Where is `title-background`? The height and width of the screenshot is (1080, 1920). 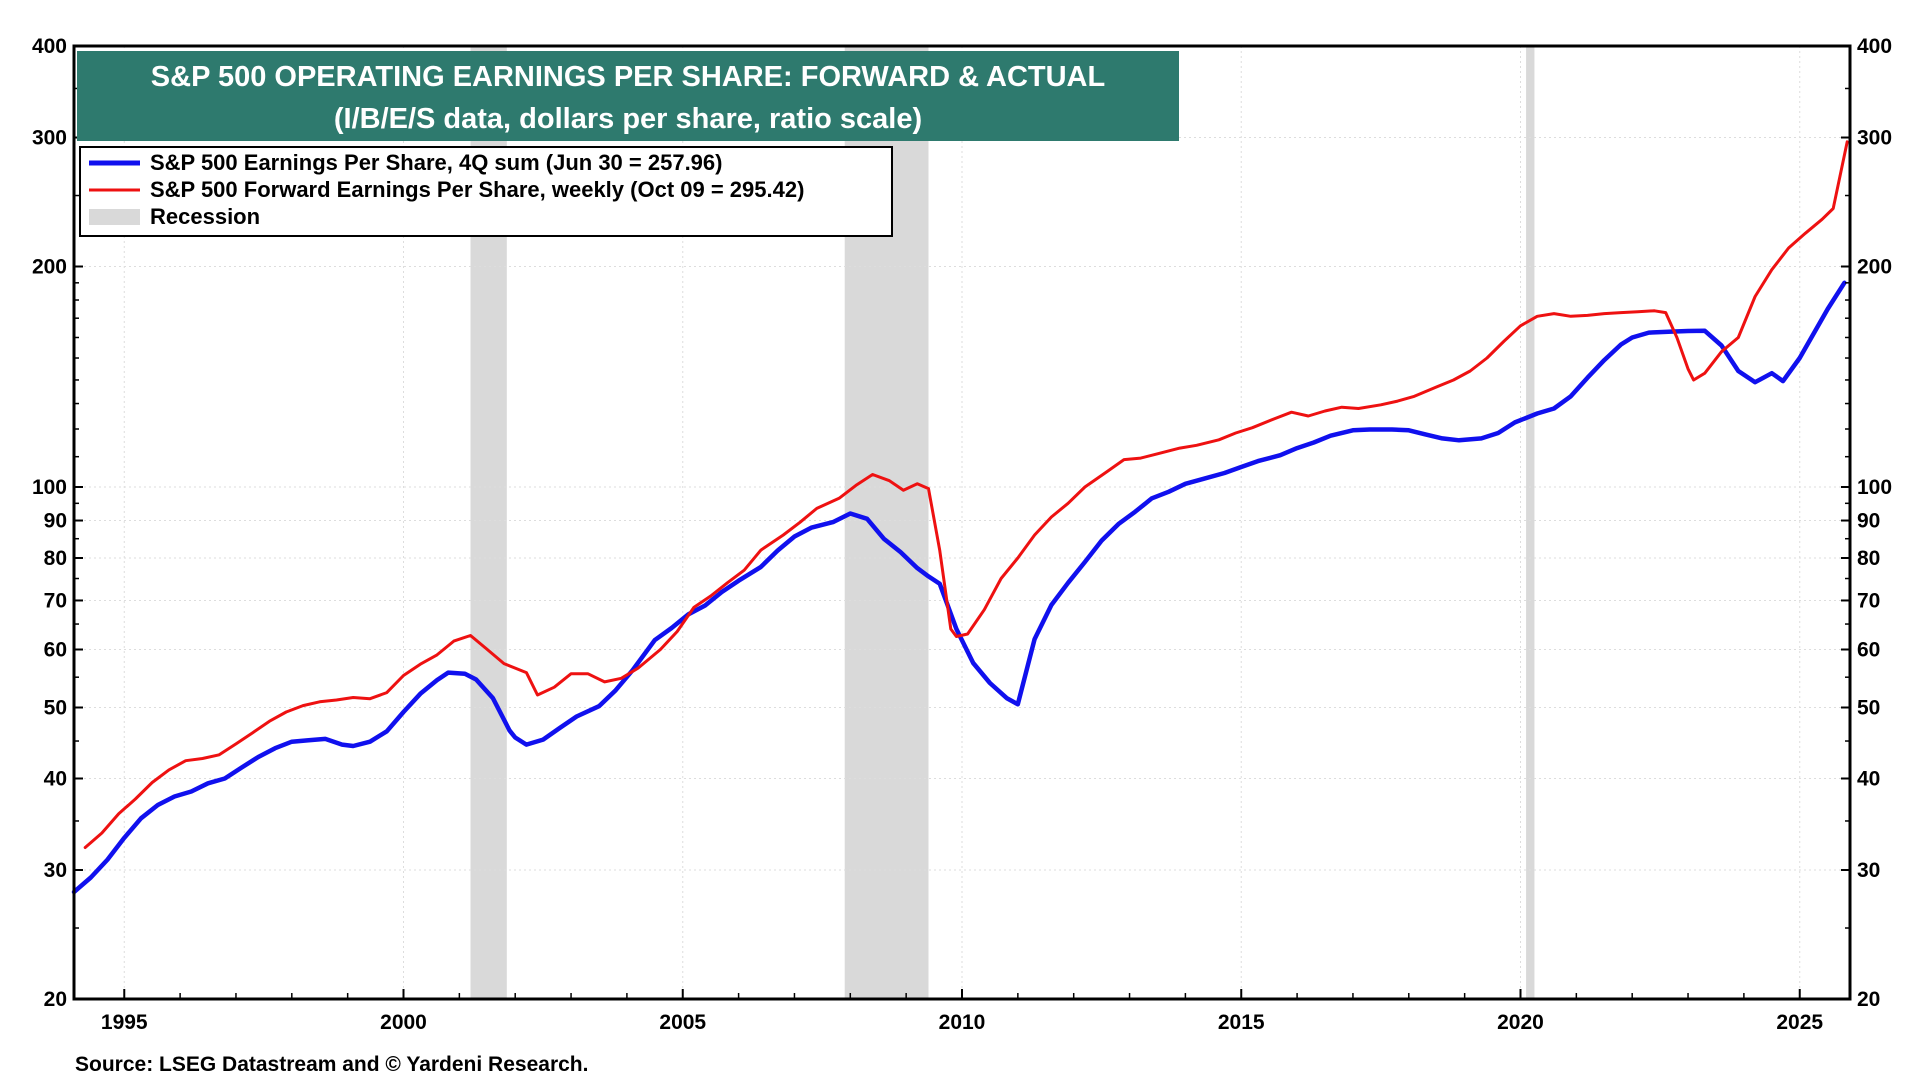
title-background is located at coordinates (628, 96).